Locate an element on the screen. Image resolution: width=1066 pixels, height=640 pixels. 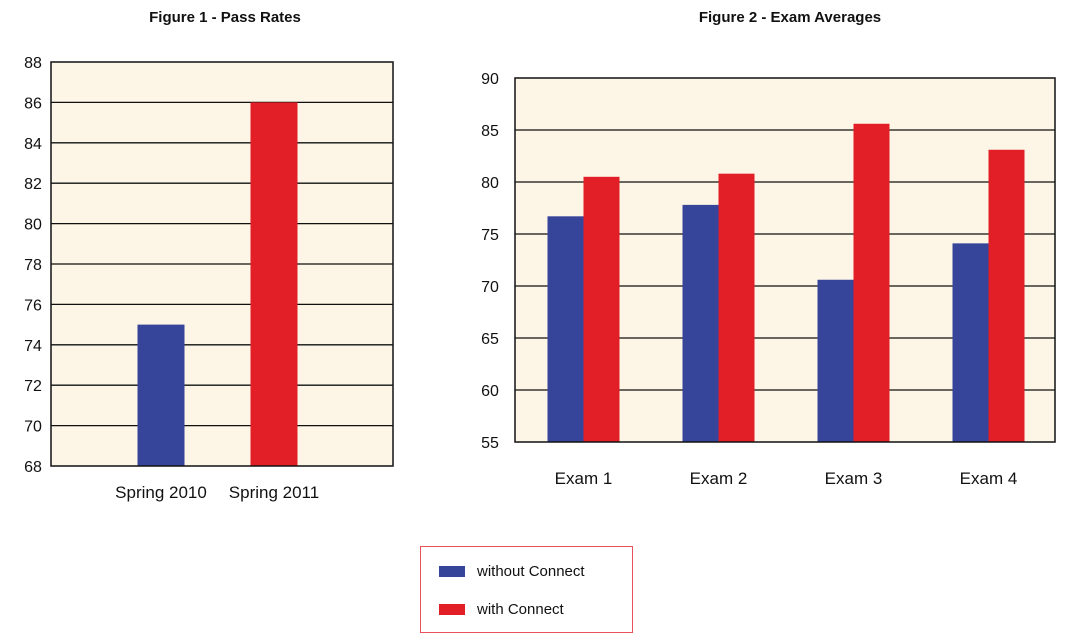
y-tick-label: 55 is located at coordinates (490, 443).